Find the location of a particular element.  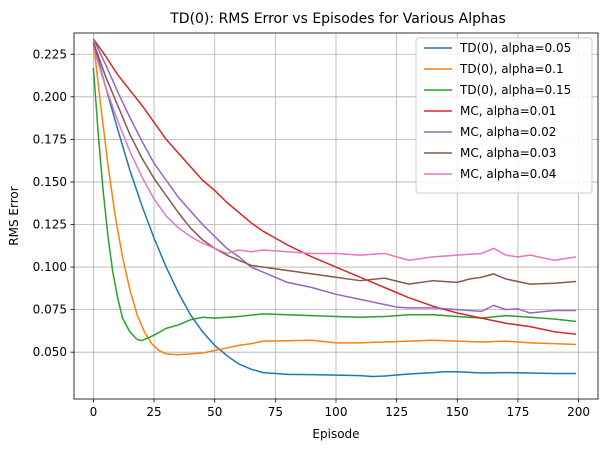

x-tick-label: 175 is located at coordinates (517, 412).